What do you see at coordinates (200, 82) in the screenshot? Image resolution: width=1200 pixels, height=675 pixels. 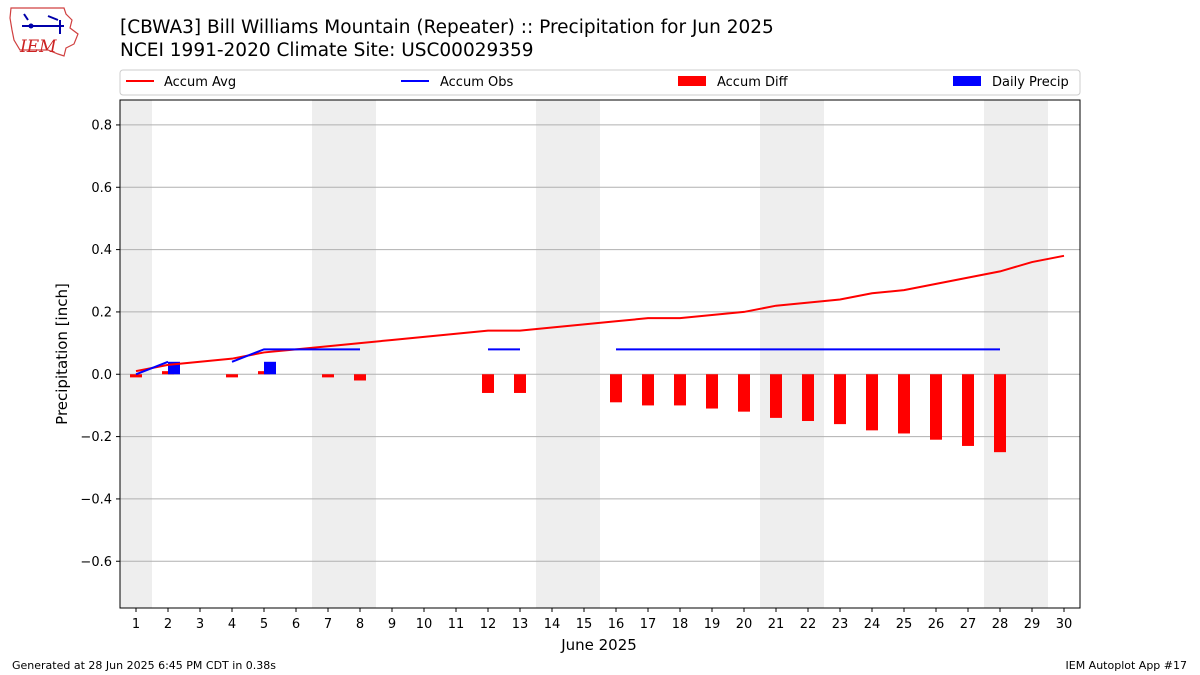 I see `legend-label-accum-avg: Accum Avg` at bounding box center [200, 82].